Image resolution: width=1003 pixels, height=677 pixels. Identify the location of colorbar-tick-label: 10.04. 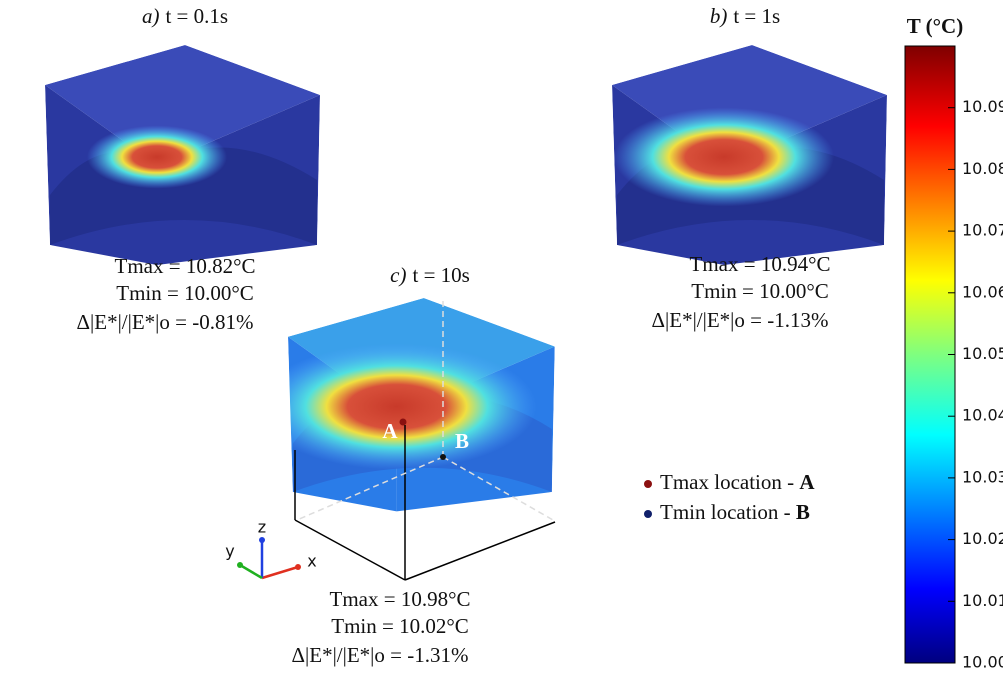
(982, 415).